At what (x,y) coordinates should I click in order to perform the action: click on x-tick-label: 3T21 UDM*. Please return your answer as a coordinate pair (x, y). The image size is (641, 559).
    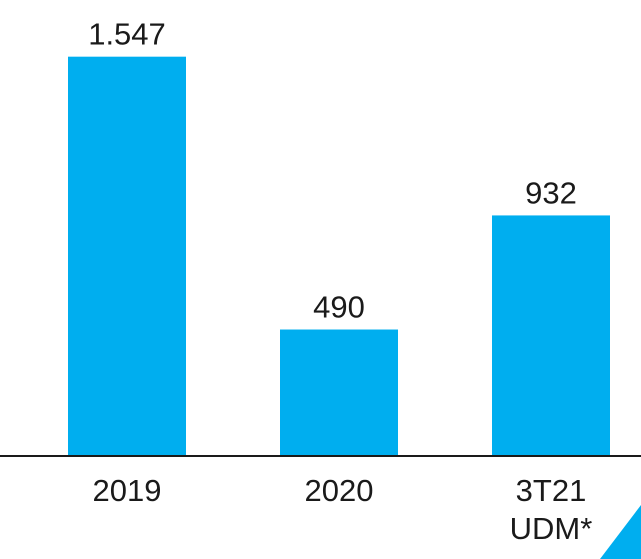
    Looking at the image, I should click on (551, 509).